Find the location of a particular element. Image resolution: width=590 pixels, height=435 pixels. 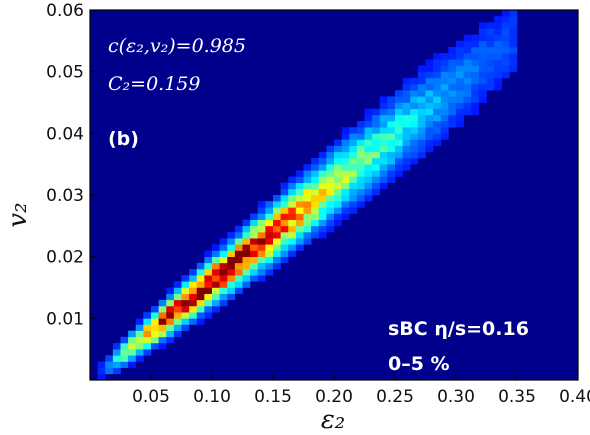

y-tick-label: 0.02 is located at coordinates (65, 258).